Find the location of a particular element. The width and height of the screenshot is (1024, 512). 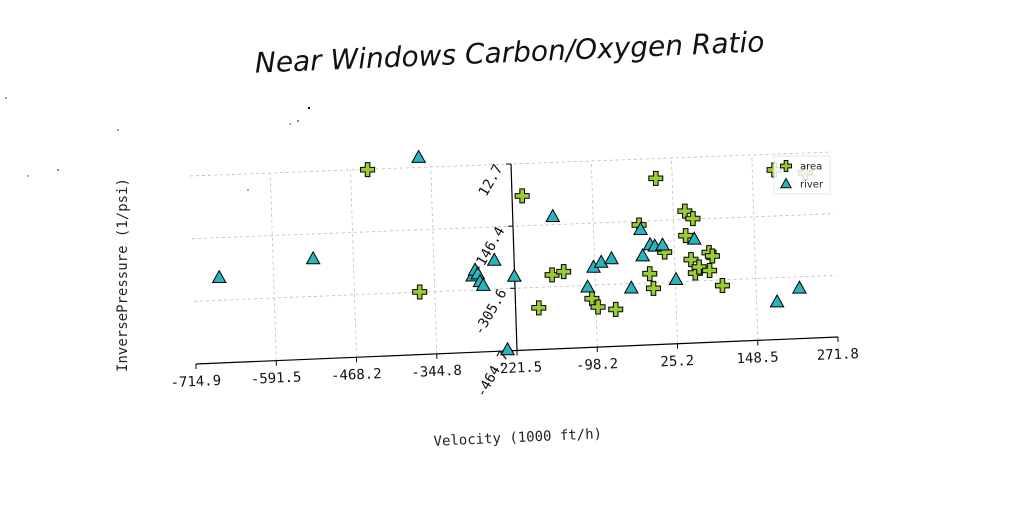

x-tick-label: -98.2 is located at coordinates (597, 365).